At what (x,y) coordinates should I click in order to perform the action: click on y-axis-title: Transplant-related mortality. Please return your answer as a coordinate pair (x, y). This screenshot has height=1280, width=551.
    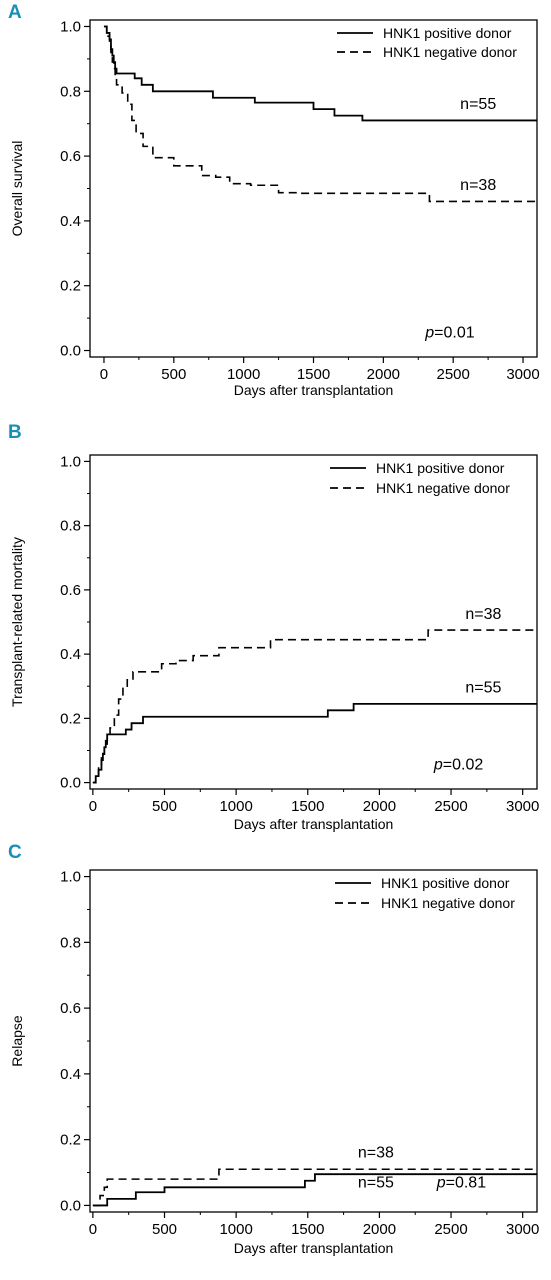
    Looking at the image, I should click on (17, 622).